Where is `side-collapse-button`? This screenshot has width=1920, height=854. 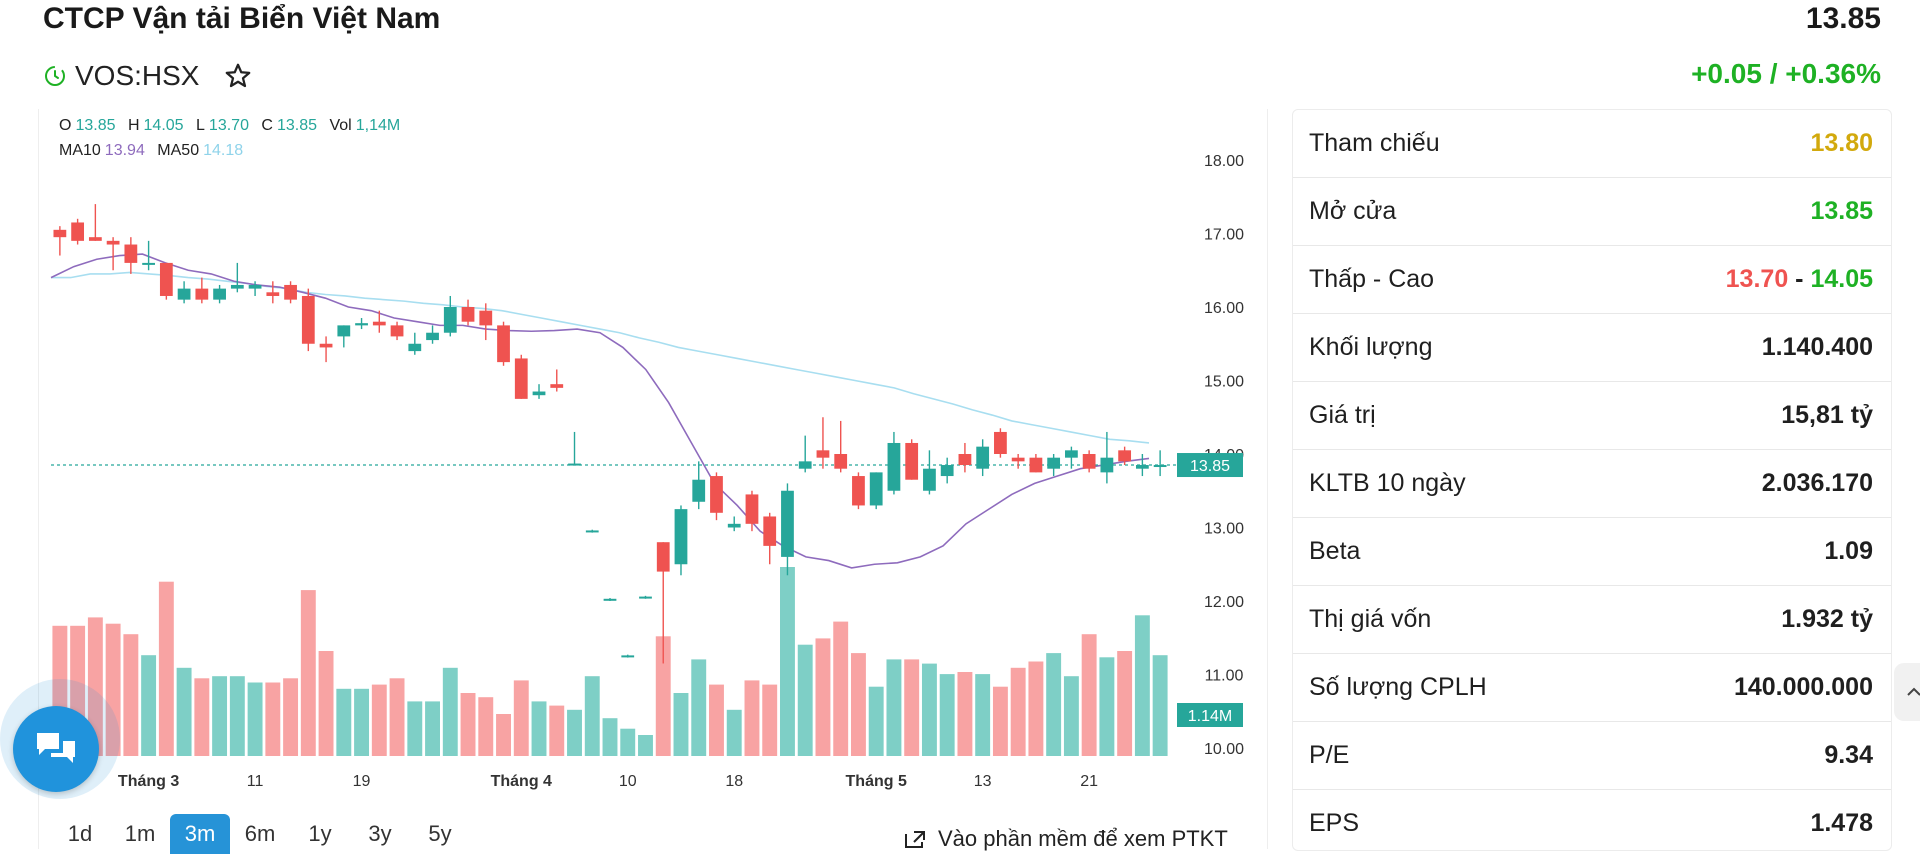
side-collapse-button is located at coordinates (1907, 692).